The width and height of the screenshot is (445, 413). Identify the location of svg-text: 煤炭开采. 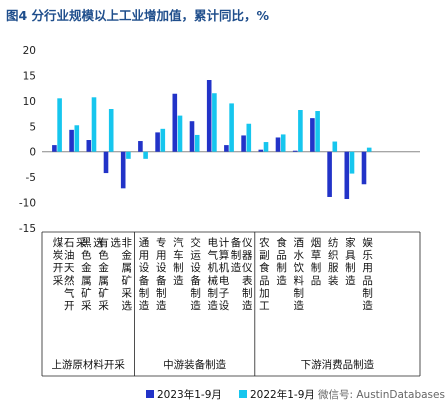
(58, 261).